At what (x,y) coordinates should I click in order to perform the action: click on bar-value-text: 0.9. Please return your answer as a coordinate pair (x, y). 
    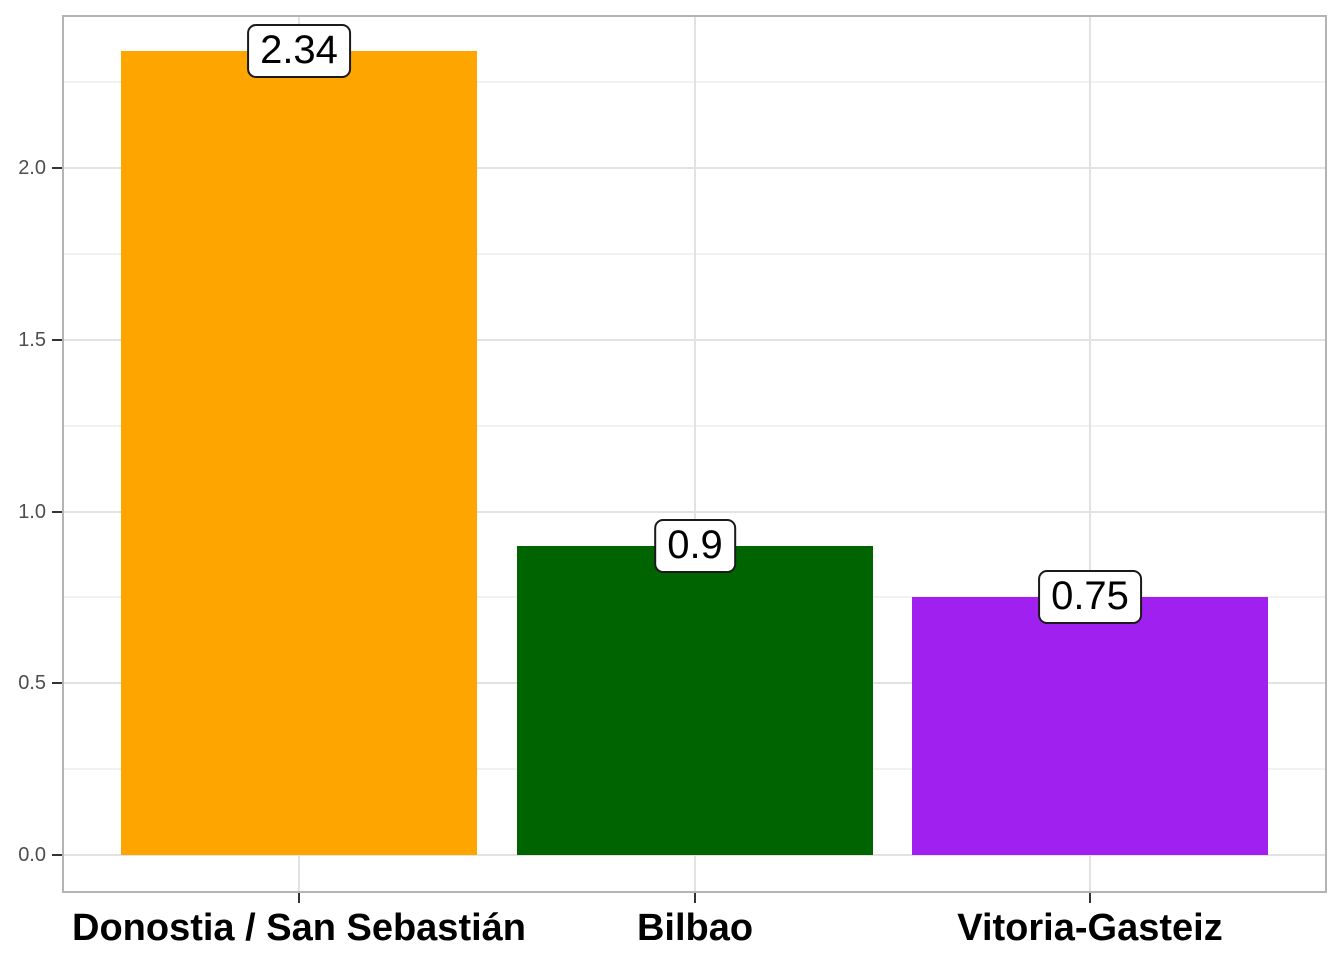
    Looking at the image, I should click on (695, 544).